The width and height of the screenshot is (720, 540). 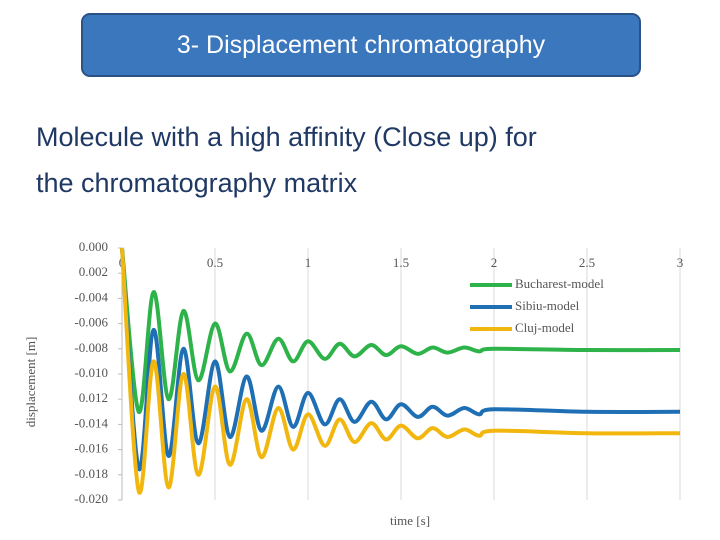 I want to click on x-tick-label: 0.5, so click(x=215, y=262).